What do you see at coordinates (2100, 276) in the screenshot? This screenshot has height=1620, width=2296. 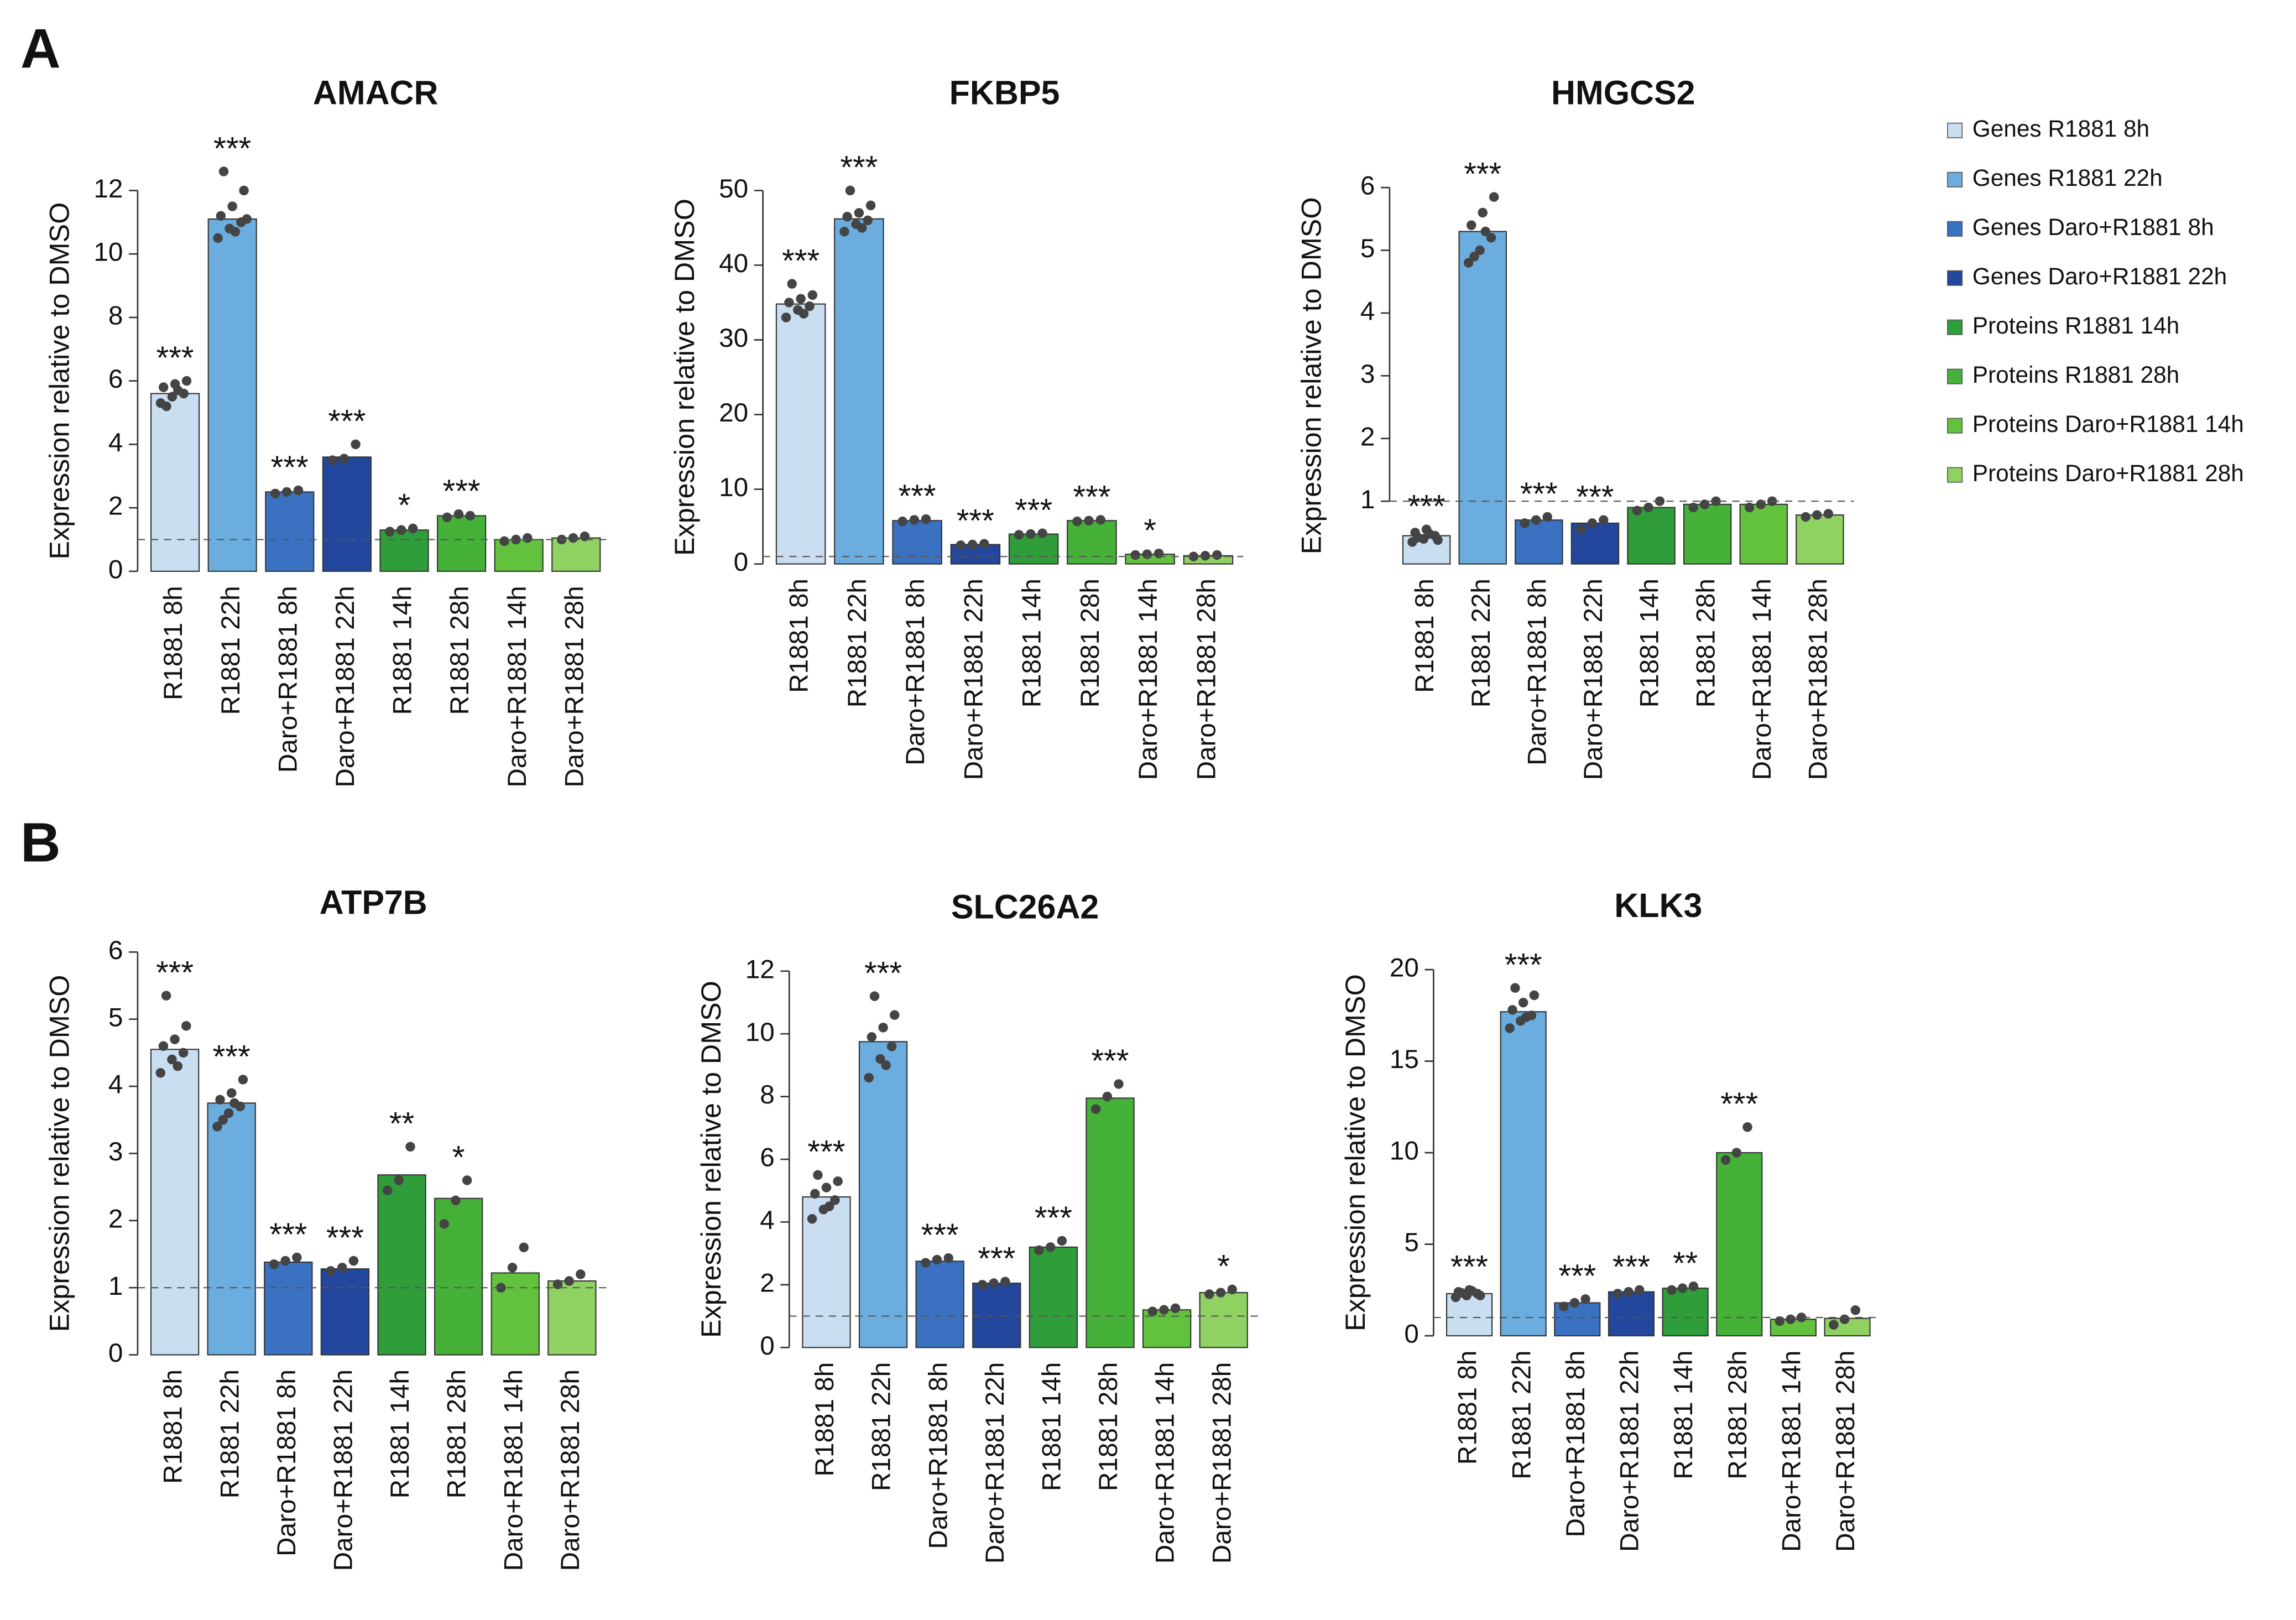 I see `legend-label: Genes Daro+R1881 22h` at bounding box center [2100, 276].